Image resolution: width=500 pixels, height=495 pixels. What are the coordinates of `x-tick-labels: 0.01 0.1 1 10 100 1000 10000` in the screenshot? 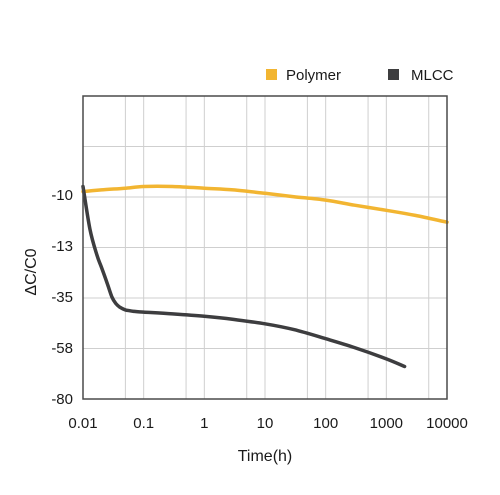 It's located at (267, 423).